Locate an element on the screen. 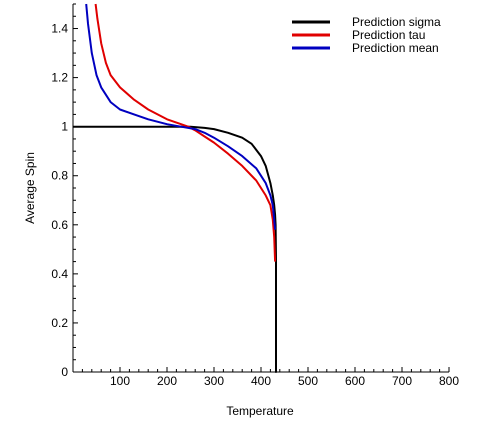 The width and height of the screenshot is (485, 424). y-ticks: 0 0.2 0.4 0.6 0.8 1 1.2 1.4 is located at coordinates (64, 191).